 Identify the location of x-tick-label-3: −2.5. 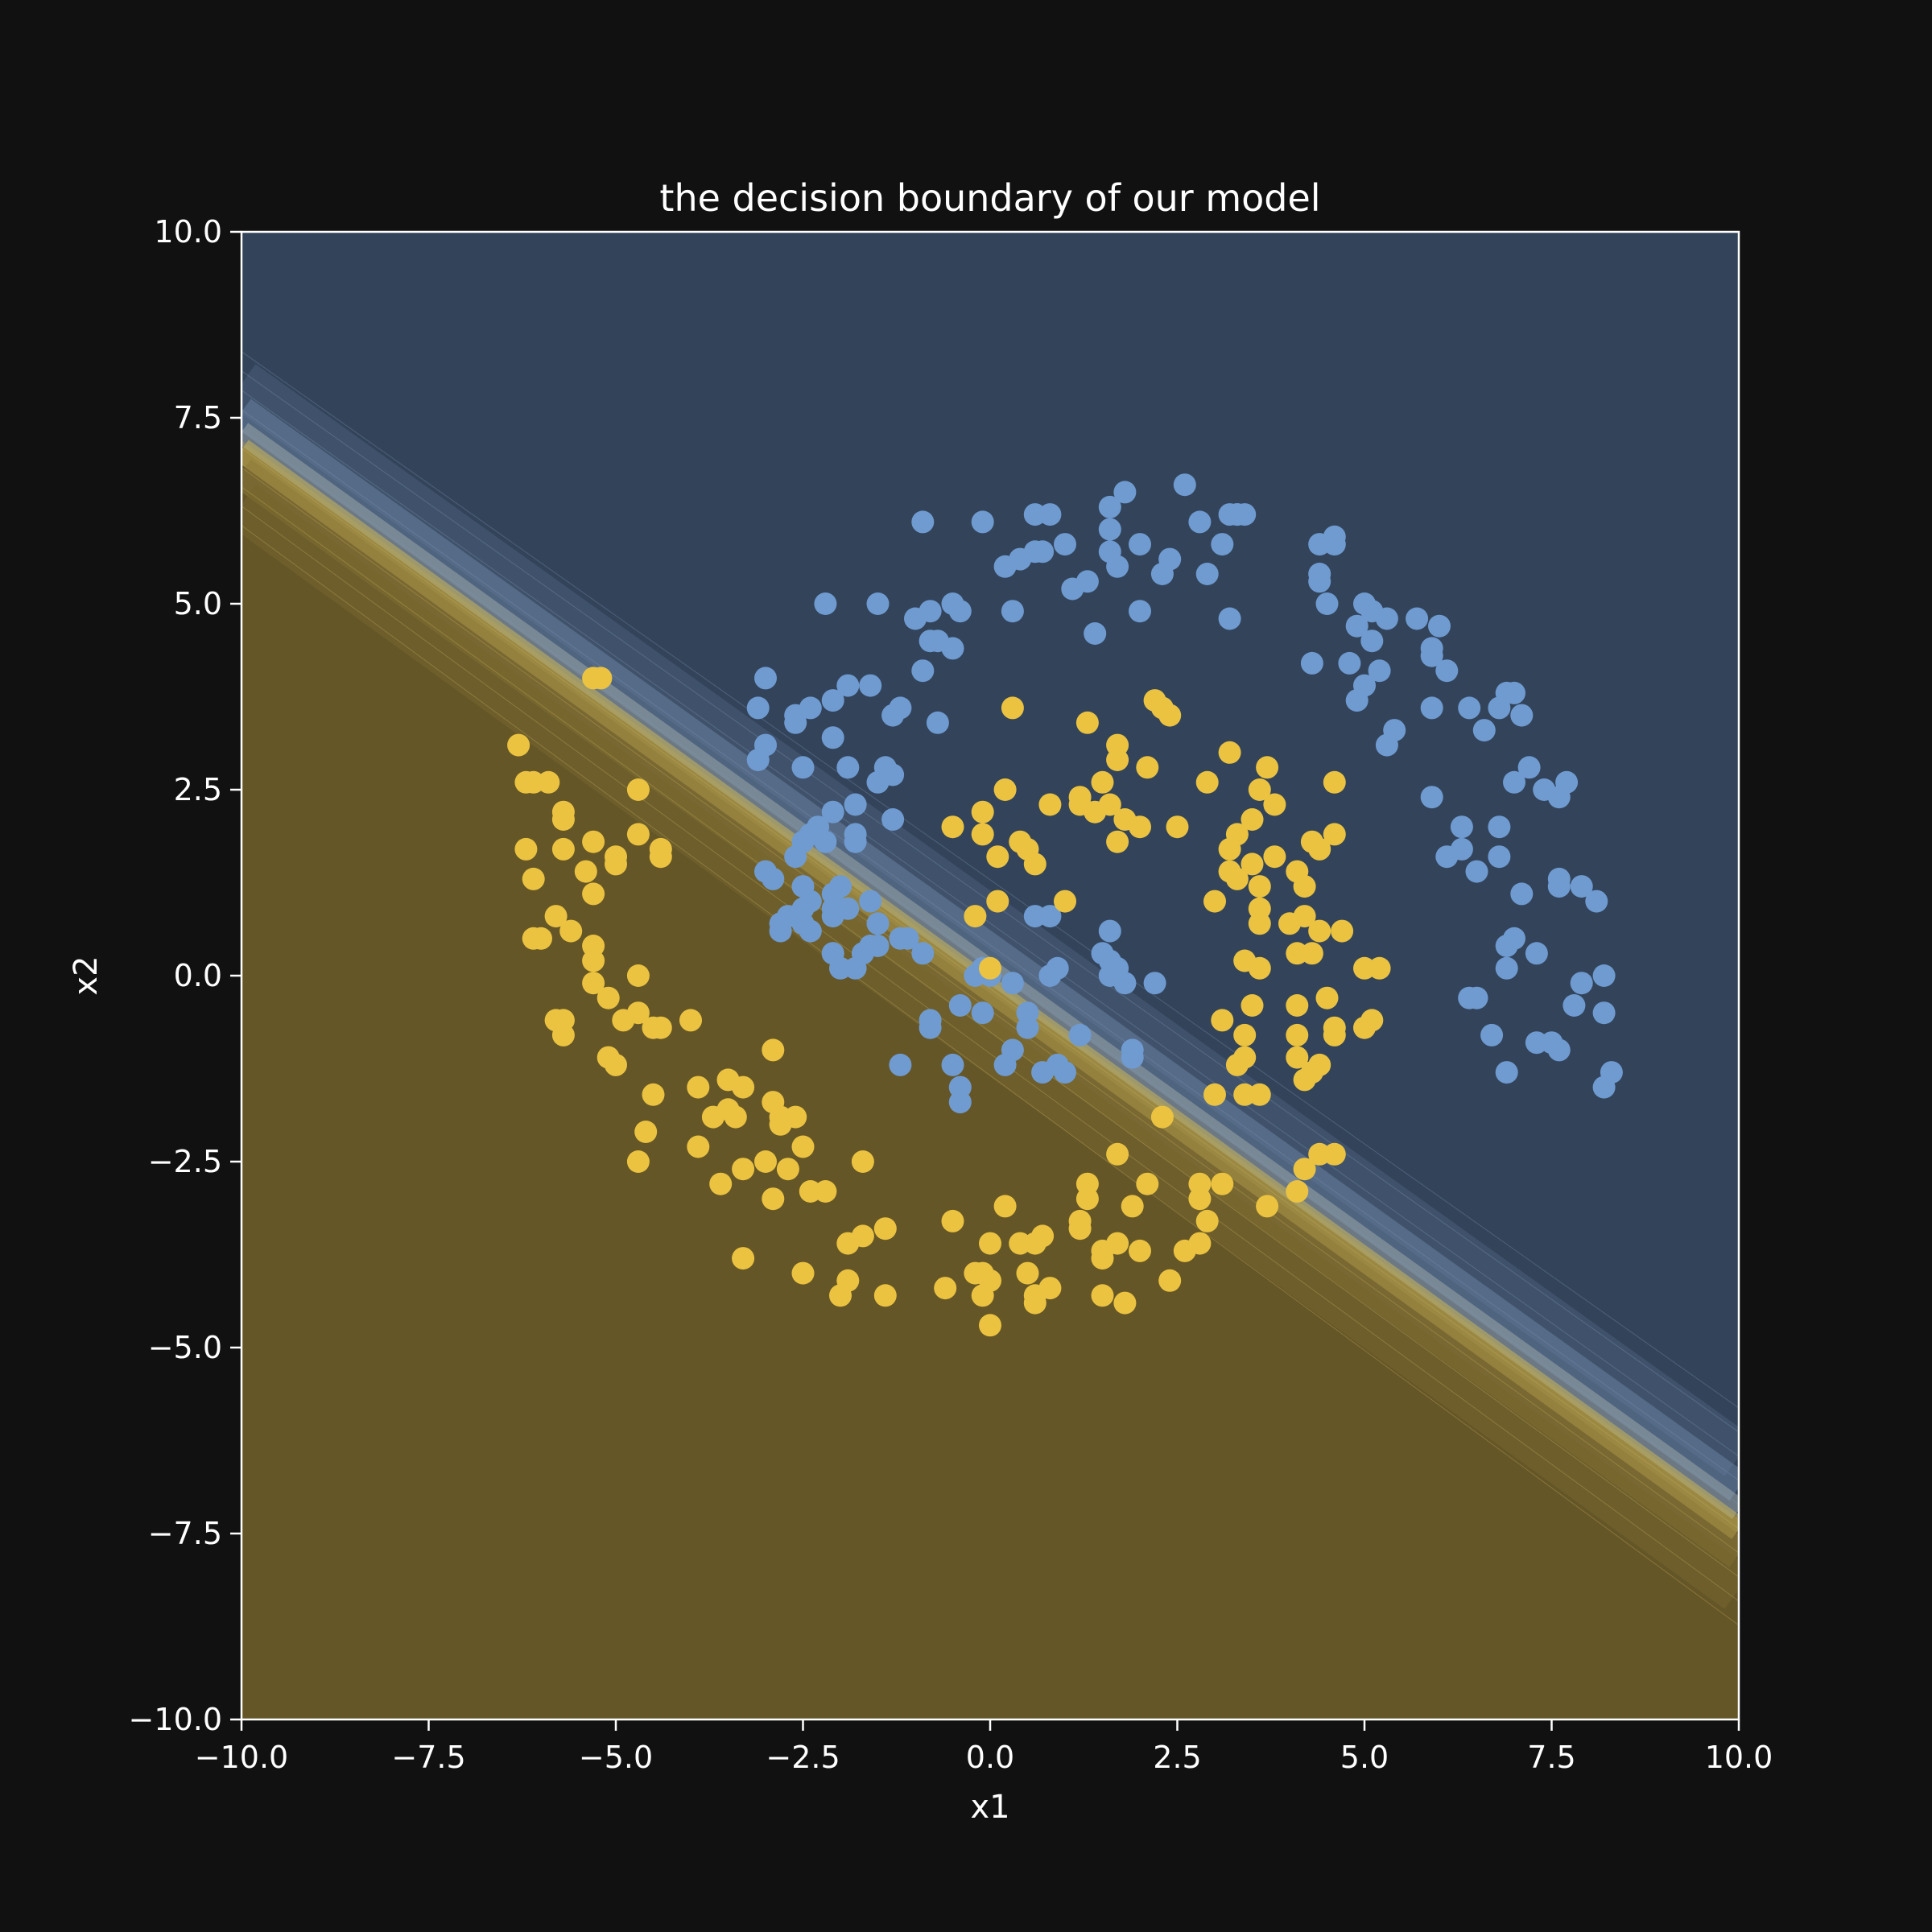
(803, 1757).